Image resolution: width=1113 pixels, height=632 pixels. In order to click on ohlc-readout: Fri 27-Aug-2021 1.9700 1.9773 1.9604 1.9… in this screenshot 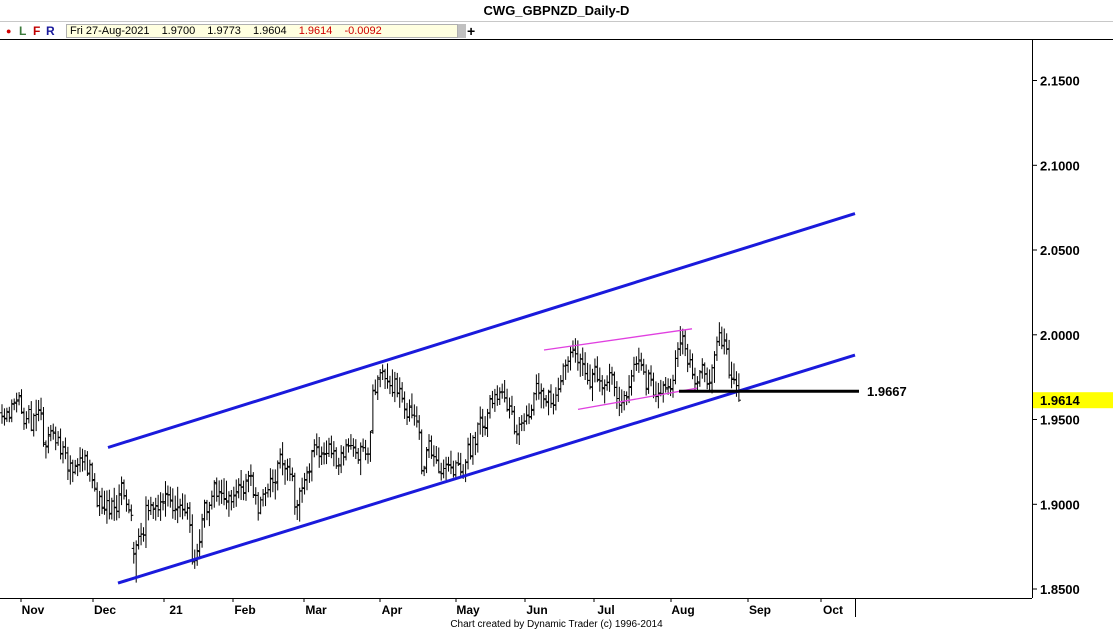, I will do `click(262, 31)`.